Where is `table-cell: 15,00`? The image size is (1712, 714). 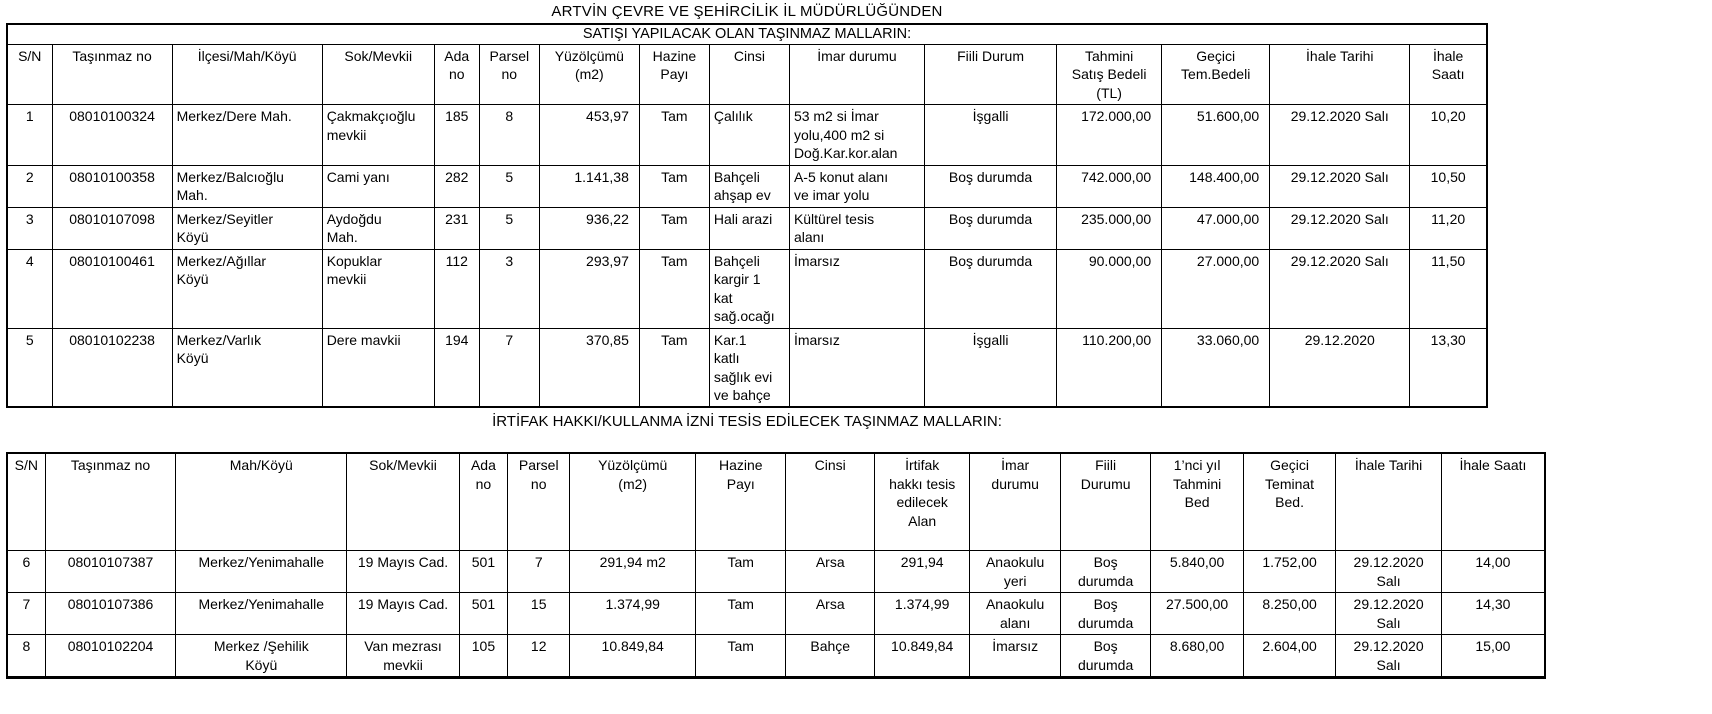 table-cell: 15,00 is located at coordinates (1493, 656).